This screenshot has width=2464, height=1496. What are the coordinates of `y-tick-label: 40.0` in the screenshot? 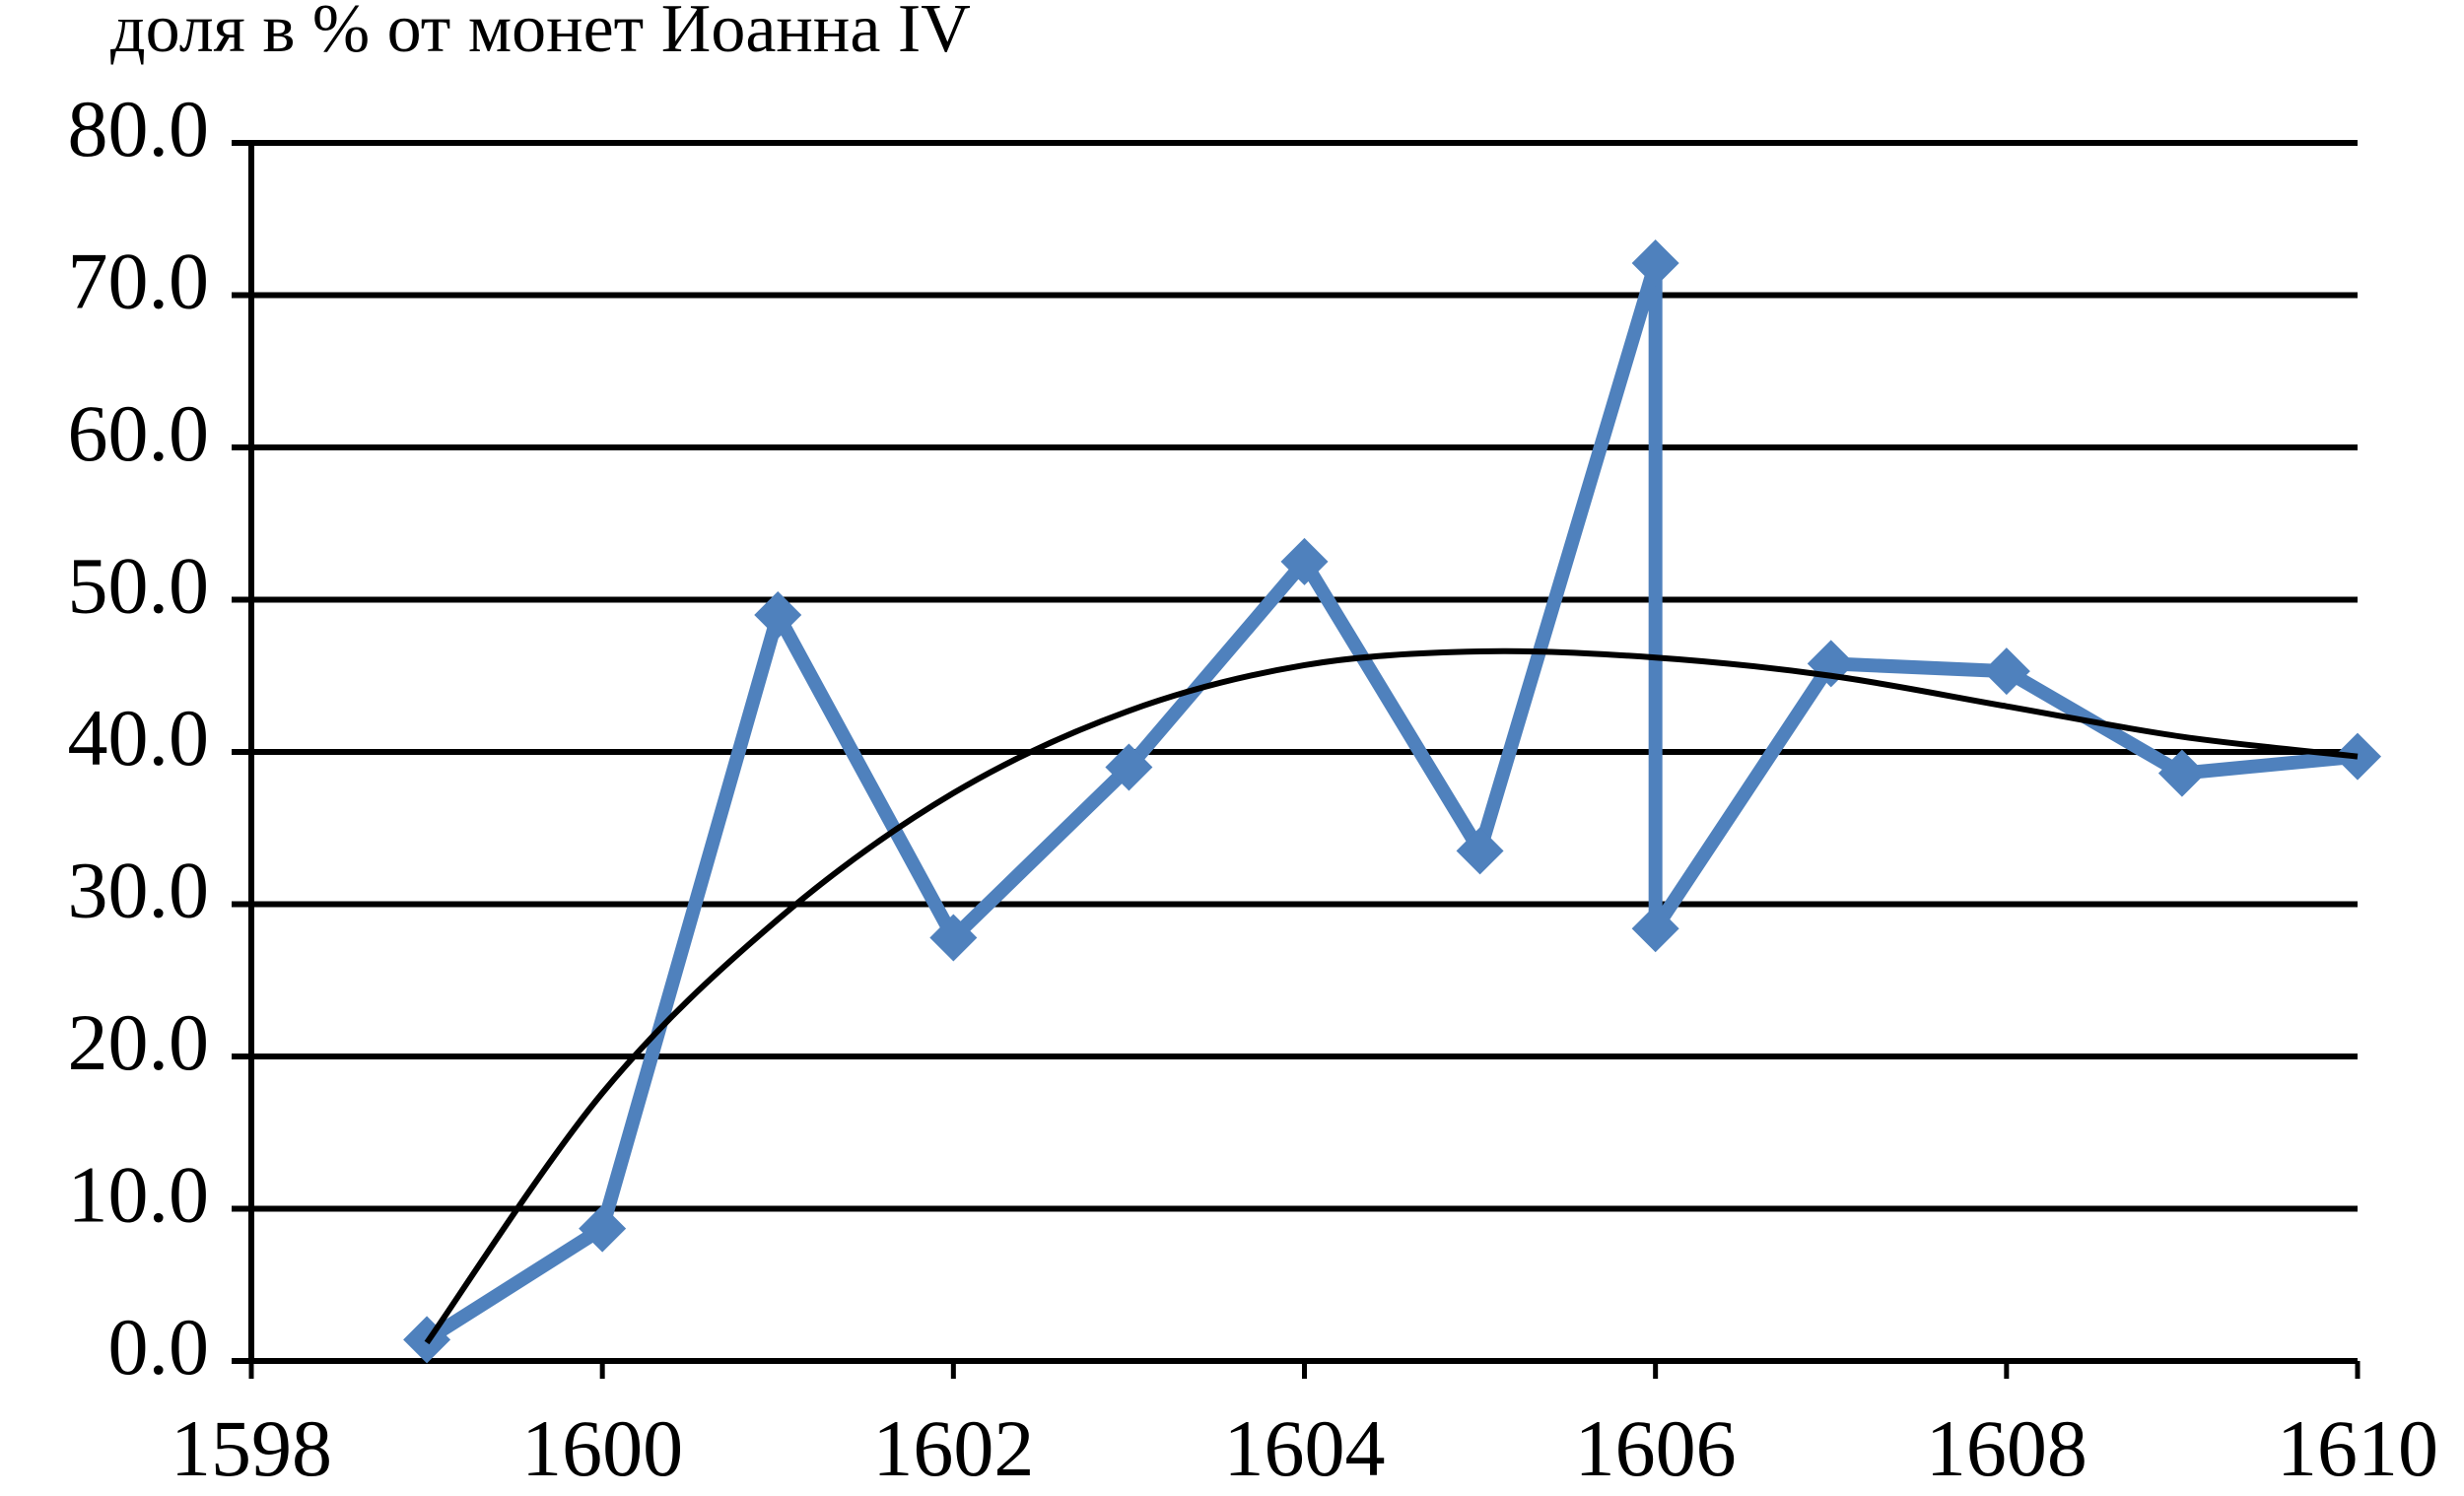 It's located at (139, 737).